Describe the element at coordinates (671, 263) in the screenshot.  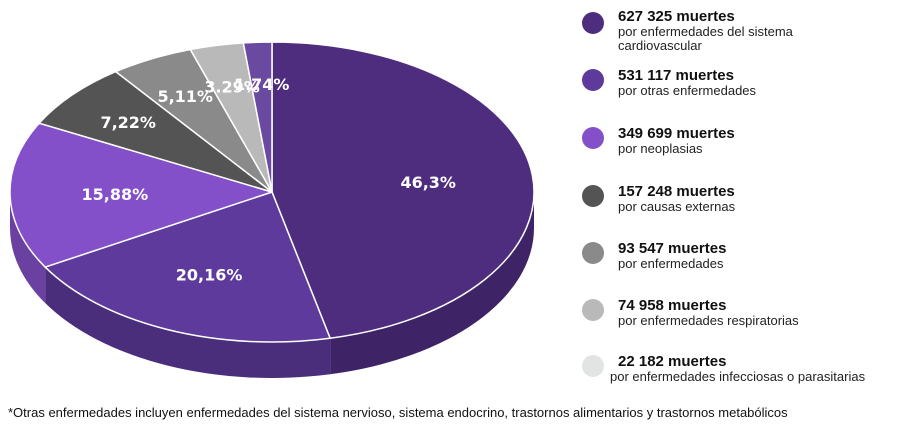
I see `legend-desc: por enfermedades` at that location.